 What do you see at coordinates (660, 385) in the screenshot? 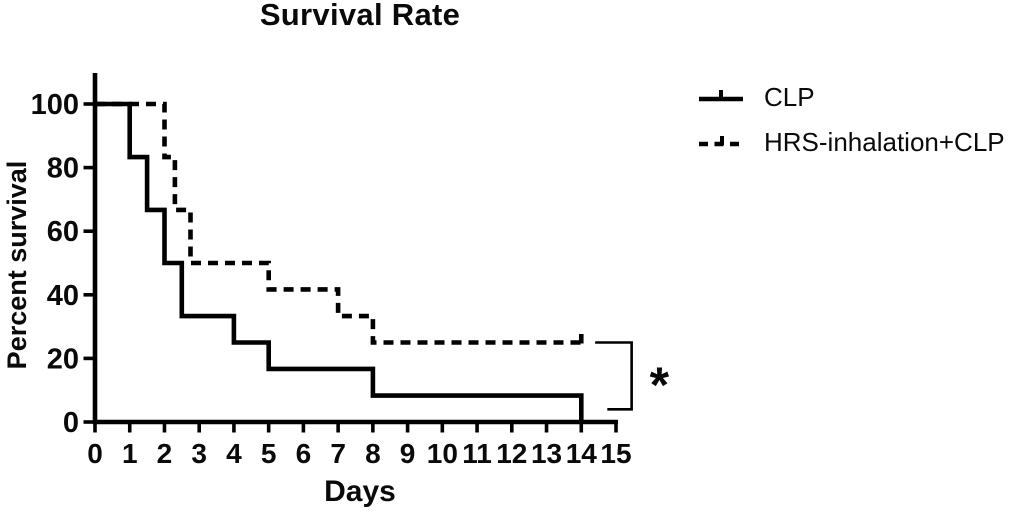
I see `significance-asterisk: *` at bounding box center [660, 385].